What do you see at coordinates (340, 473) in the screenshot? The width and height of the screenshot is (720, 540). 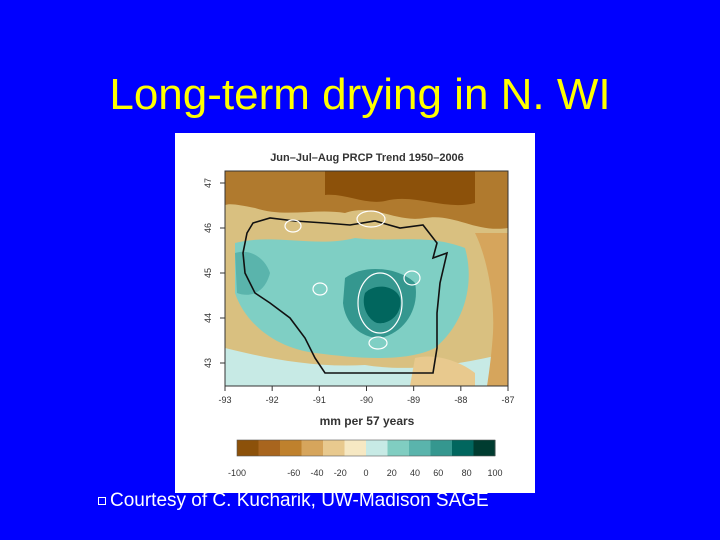 I see `colorbar-label: -20` at bounding box center [340, 473].